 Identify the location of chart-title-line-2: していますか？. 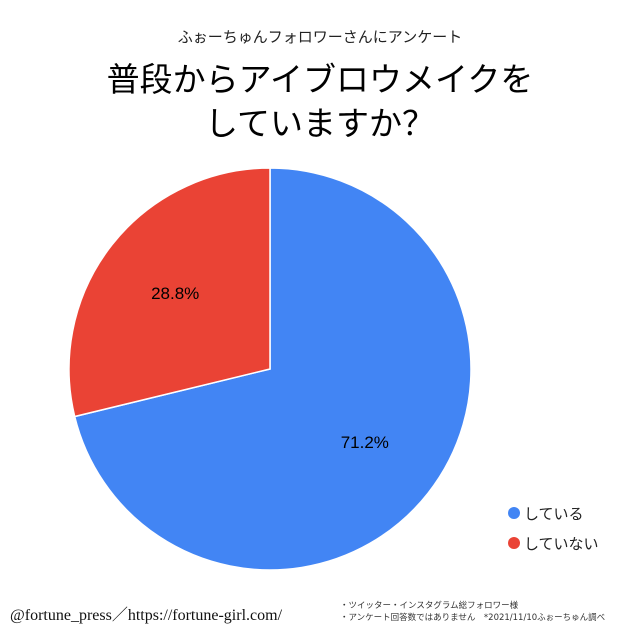
(319, 123).